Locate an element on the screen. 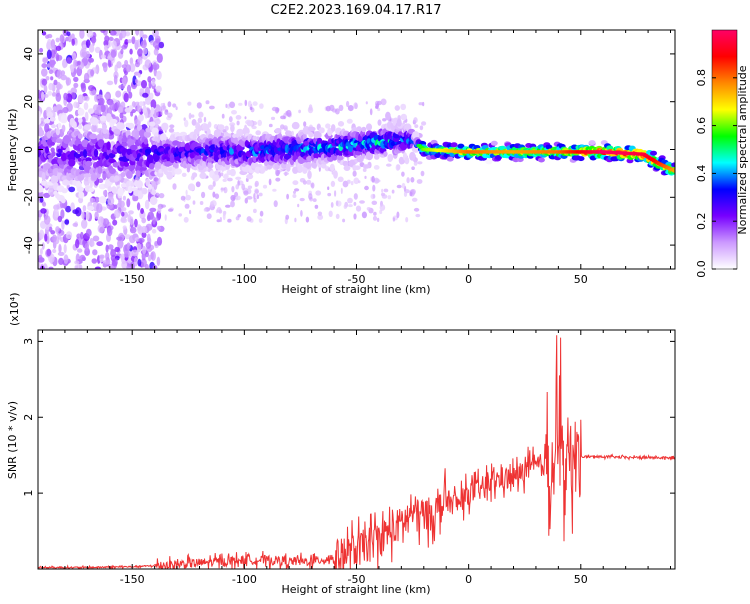 The height and width of the screenshot is (604, 750). snr-y-multiplier: (x10⁴) is located at coordinates (14, 310).